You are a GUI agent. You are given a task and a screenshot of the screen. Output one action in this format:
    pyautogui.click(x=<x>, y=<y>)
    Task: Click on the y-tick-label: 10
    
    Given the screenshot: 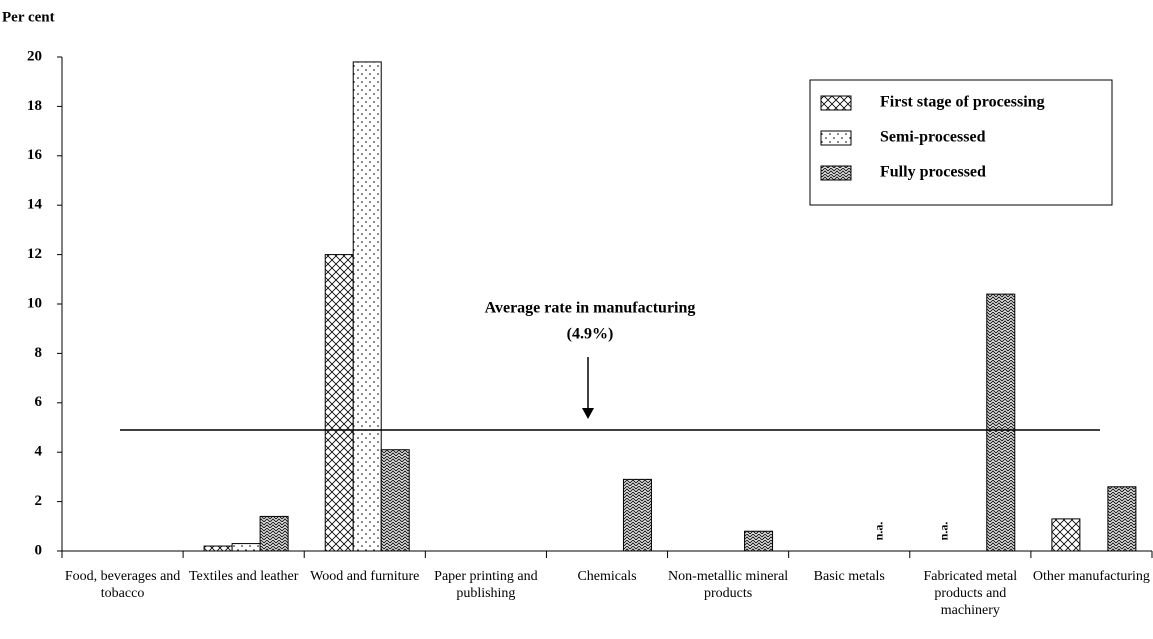 What is the action you would take?
    pyautogui.click(x=34, y=303)
    